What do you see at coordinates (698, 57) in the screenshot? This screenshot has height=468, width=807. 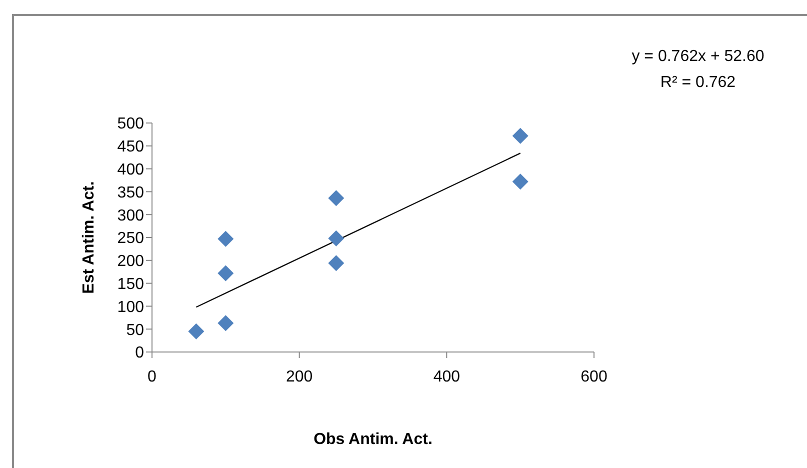 I see `text: y = 0.762x + 52.60` at bounding box center [698, 57].